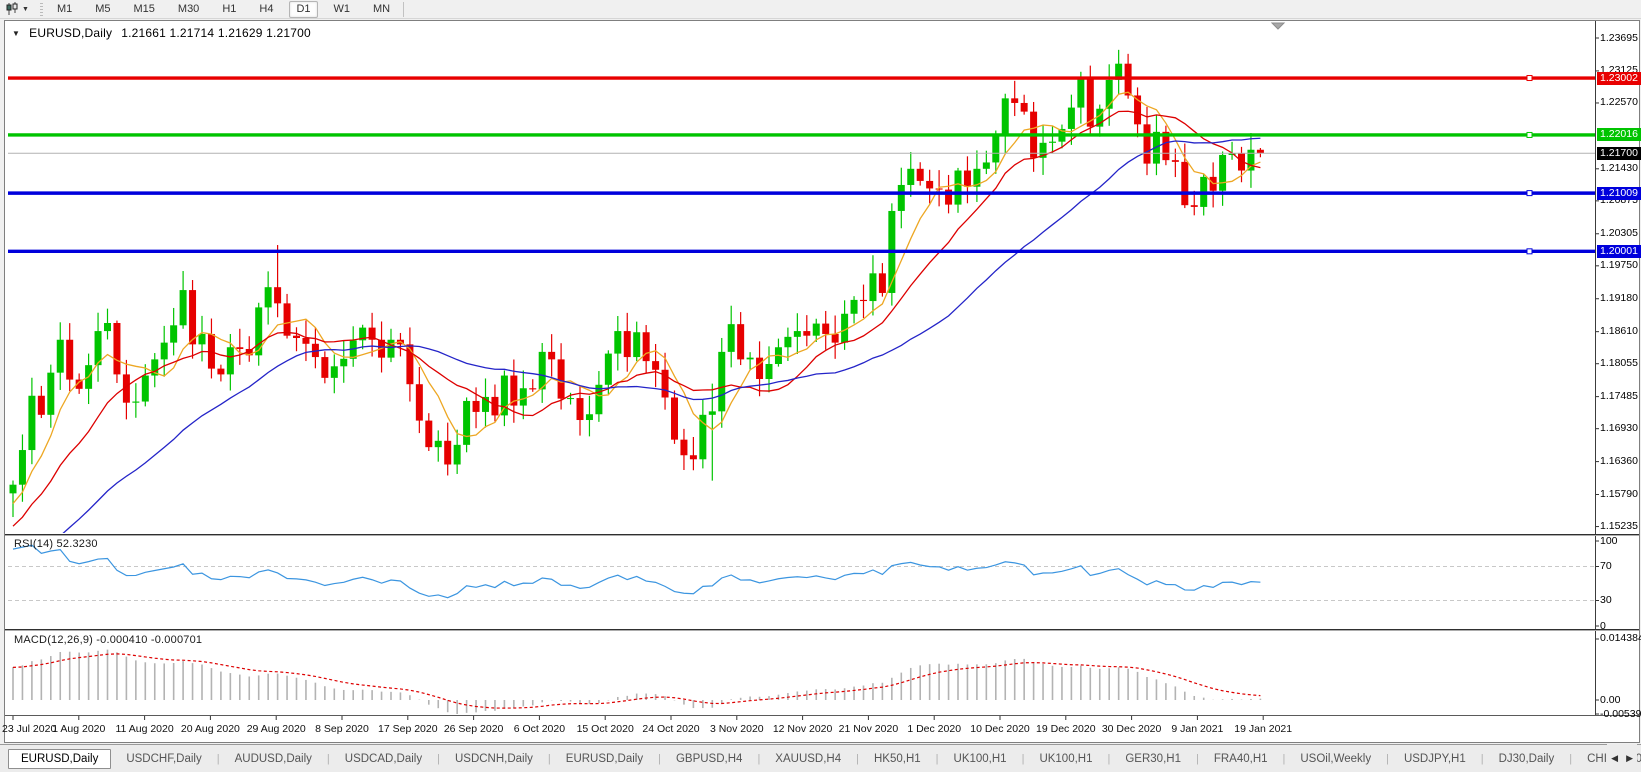  I want to click on tab-xauusd-h4: XAUUSD,H4, so click(808, 758).